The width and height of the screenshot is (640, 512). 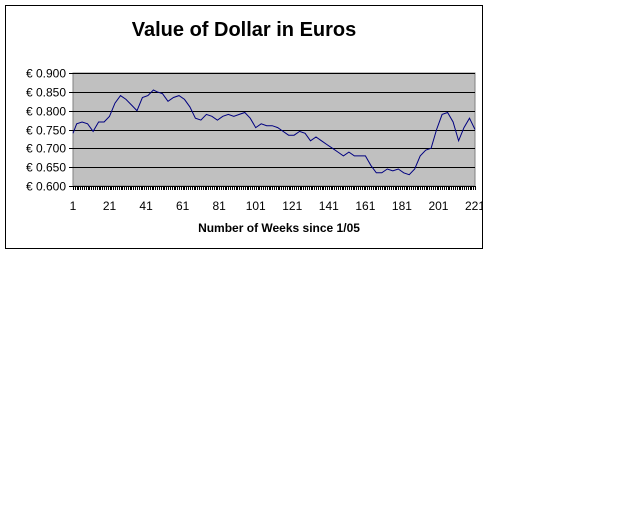 What do you see at coordinates (274, 132) in the screenshot?
I see `series-line` at bounding box center [274, 132].